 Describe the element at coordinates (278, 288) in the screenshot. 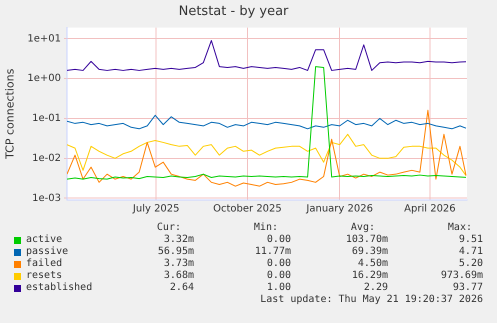

I see `text: 1.00` at that location.